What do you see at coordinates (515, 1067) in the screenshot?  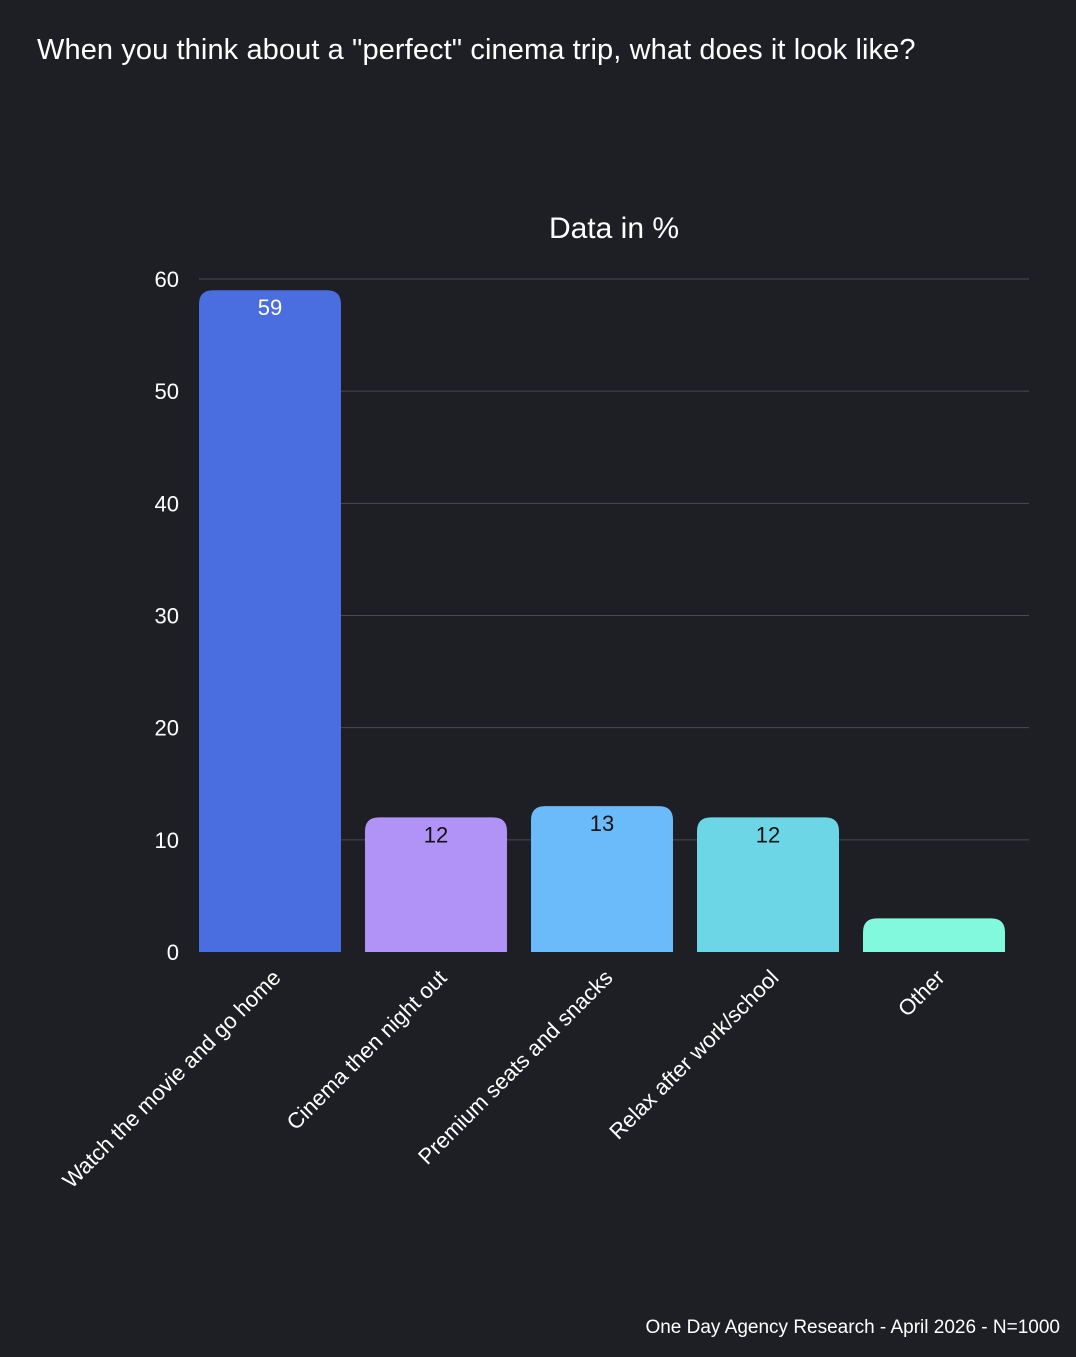 I see `x-tick-label: Premium seats and snacks` at bounding box center [515, 1067].